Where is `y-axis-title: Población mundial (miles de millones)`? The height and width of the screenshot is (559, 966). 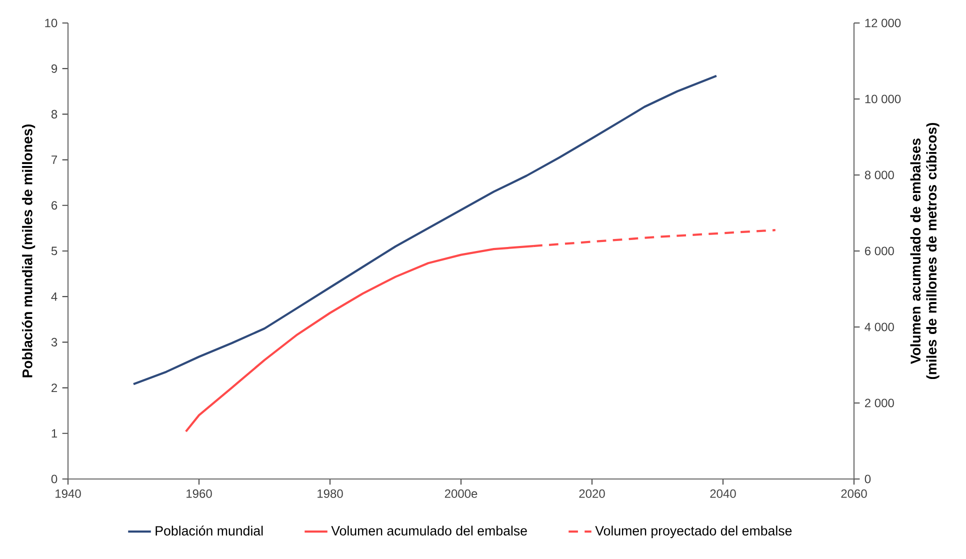 y-axis-title: Población mundial (miles de millones) is located at coordinates (29, 251).